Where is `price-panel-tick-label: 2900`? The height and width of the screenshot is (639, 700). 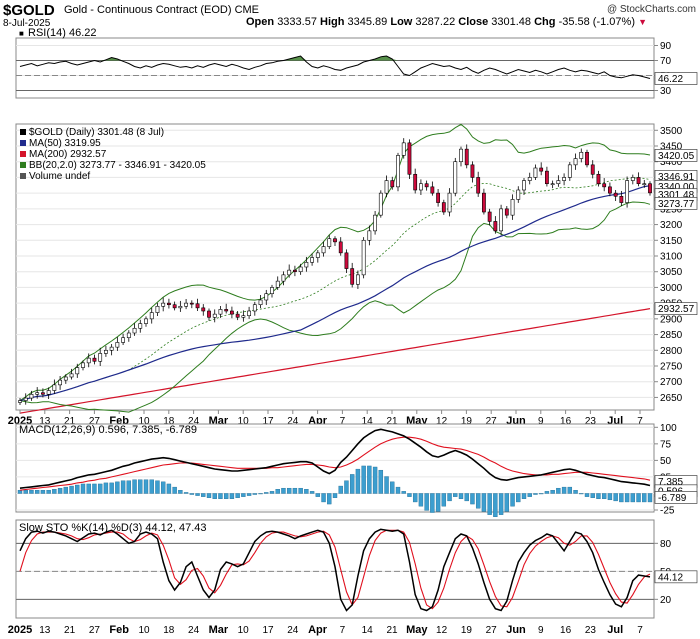 price-panel-tick-label: 2900 is located at coordinates (671, 319).